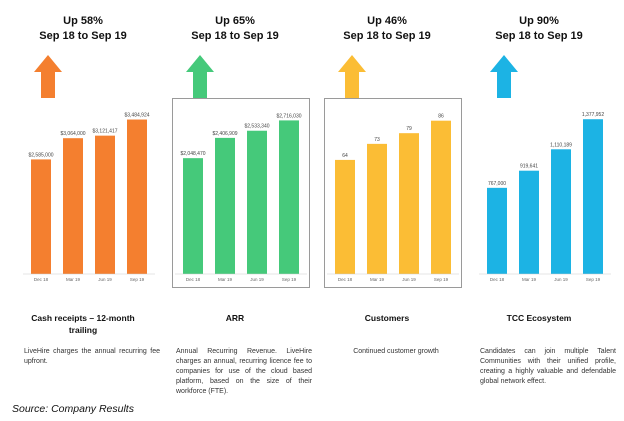 This screenshot has width=624, height=421. Describe the element at coordinates (396, 351) in the screenshot. I see `chart-description: Continued customer growth` at that location.